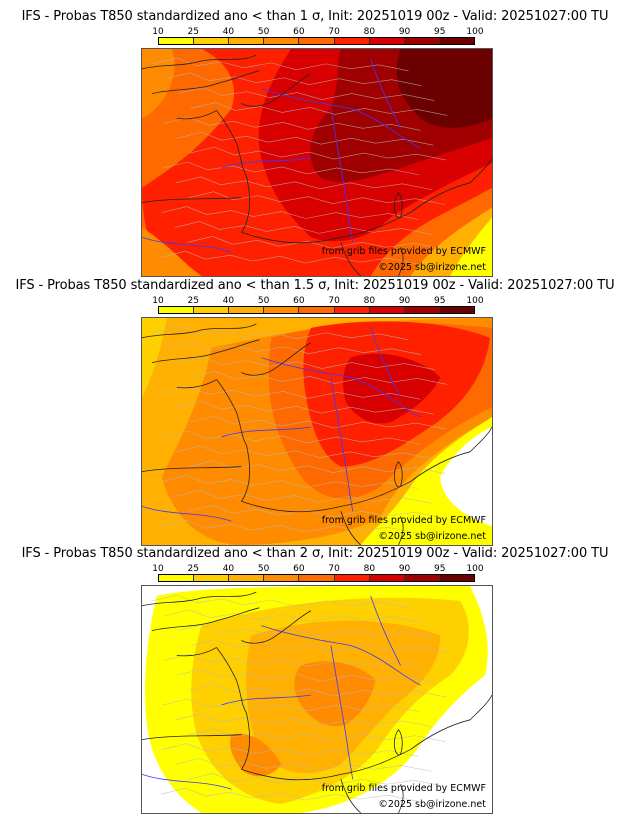 The width and height of the screenshot is (630, 828). Describe the element at coordinates (403, 788) in the screenshot. I see `source-credit: from grib files provided by ECMWF` at that location.